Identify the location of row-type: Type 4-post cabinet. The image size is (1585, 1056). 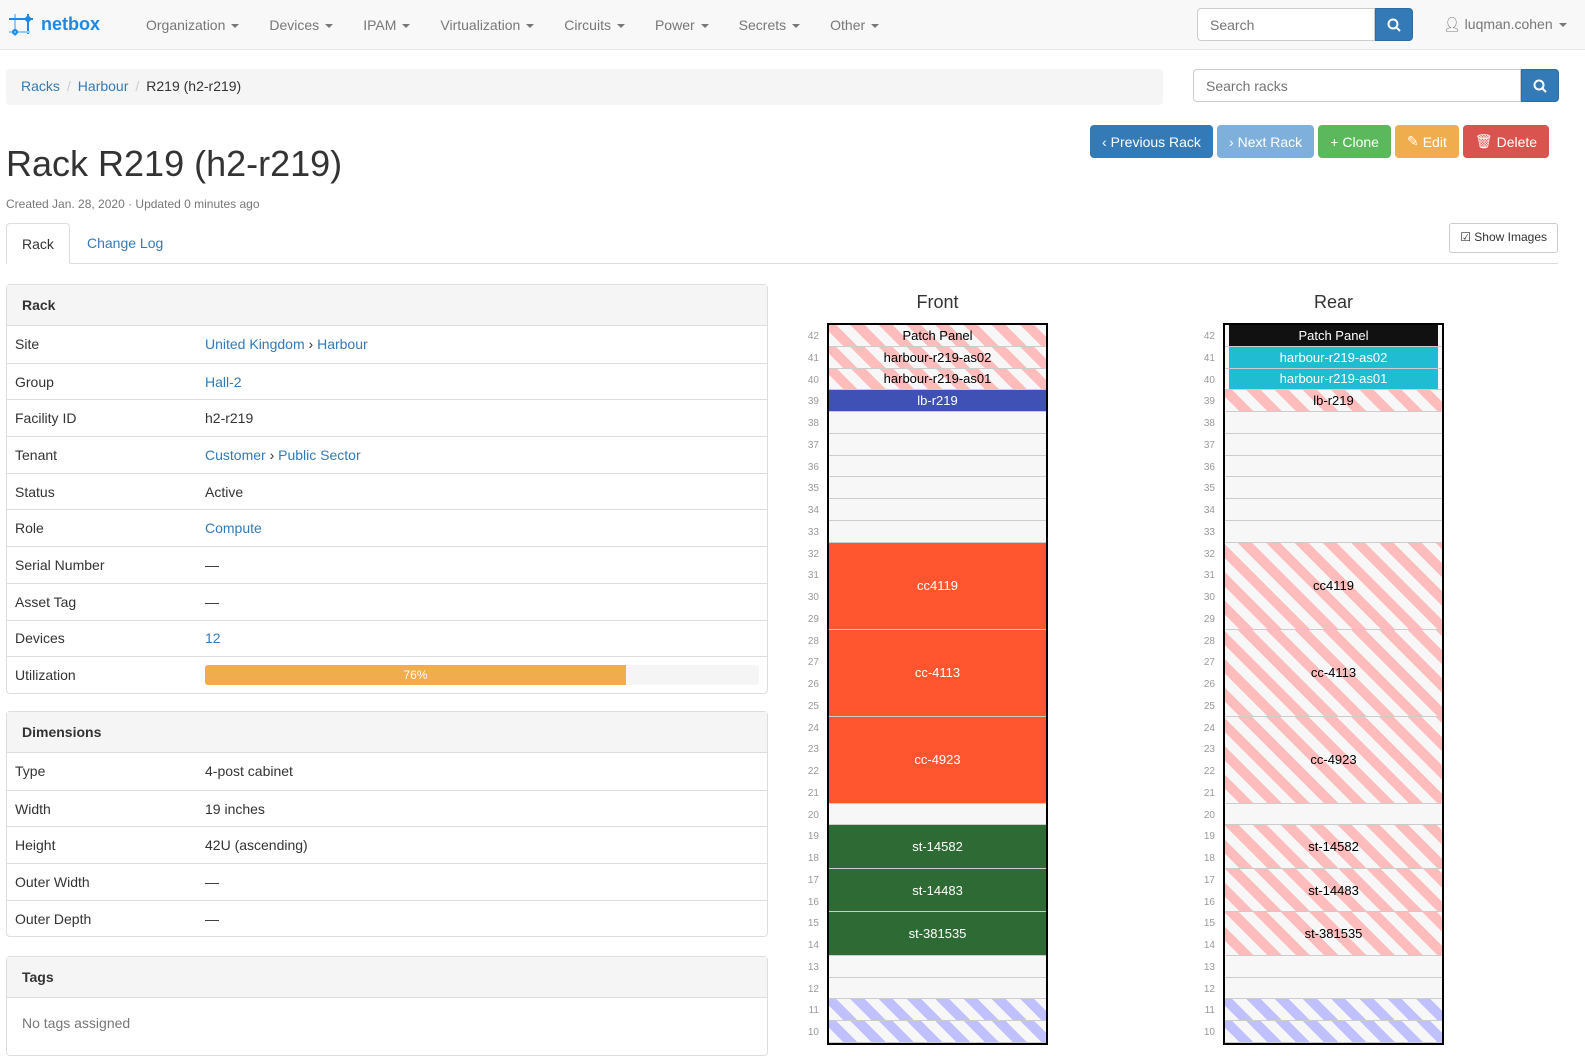
(387, 771).